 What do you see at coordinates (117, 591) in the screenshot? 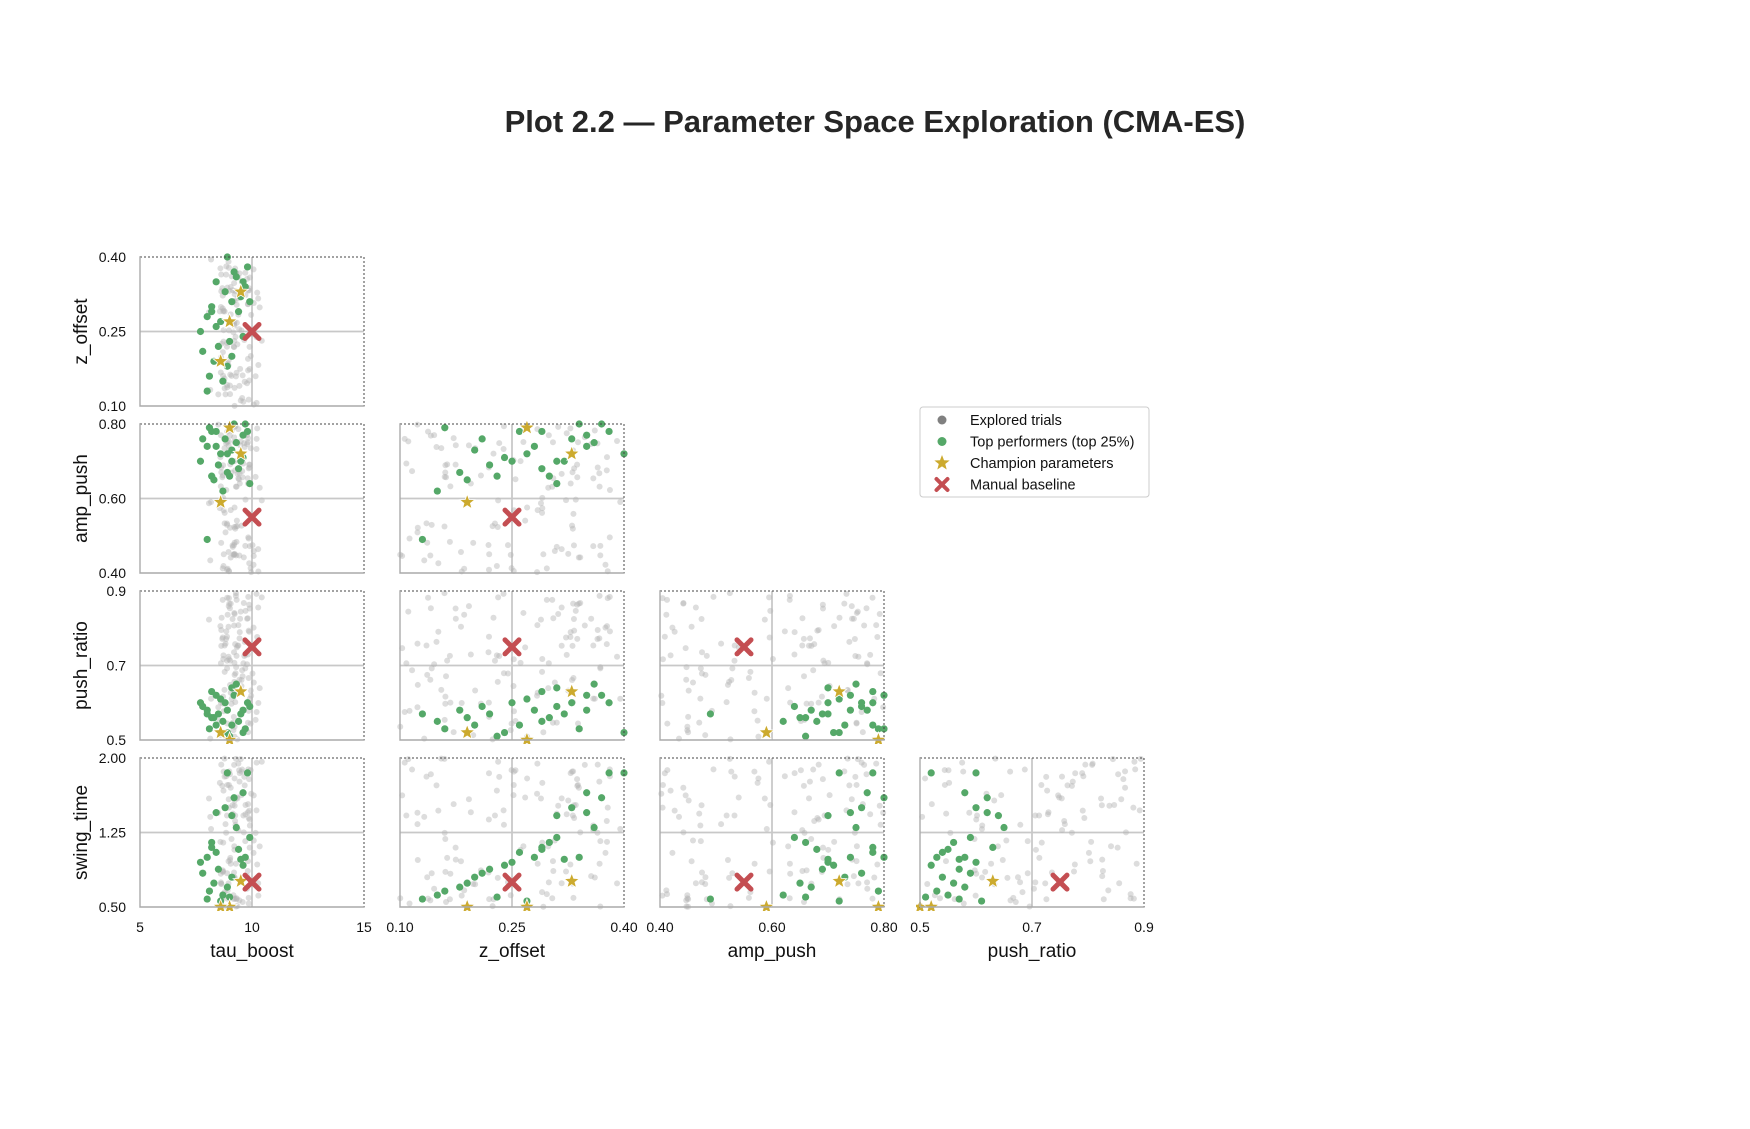
I see `y-tick-label: 0.9` at bounding box center [117, 591].